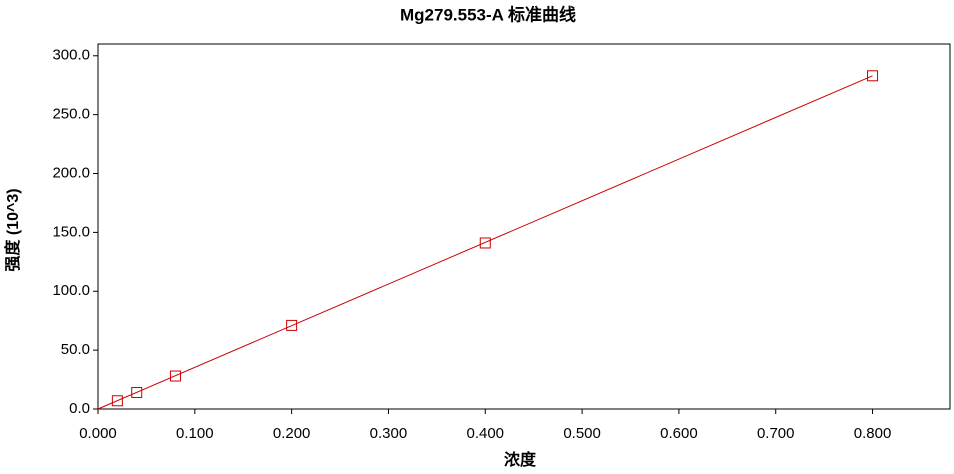 The width and height of the screenshot is (954, 474). What do you see at coordinates (98, 433) in the screenshot?
I see `x-tick-label: 0.000` at bounding box center [98, 433].